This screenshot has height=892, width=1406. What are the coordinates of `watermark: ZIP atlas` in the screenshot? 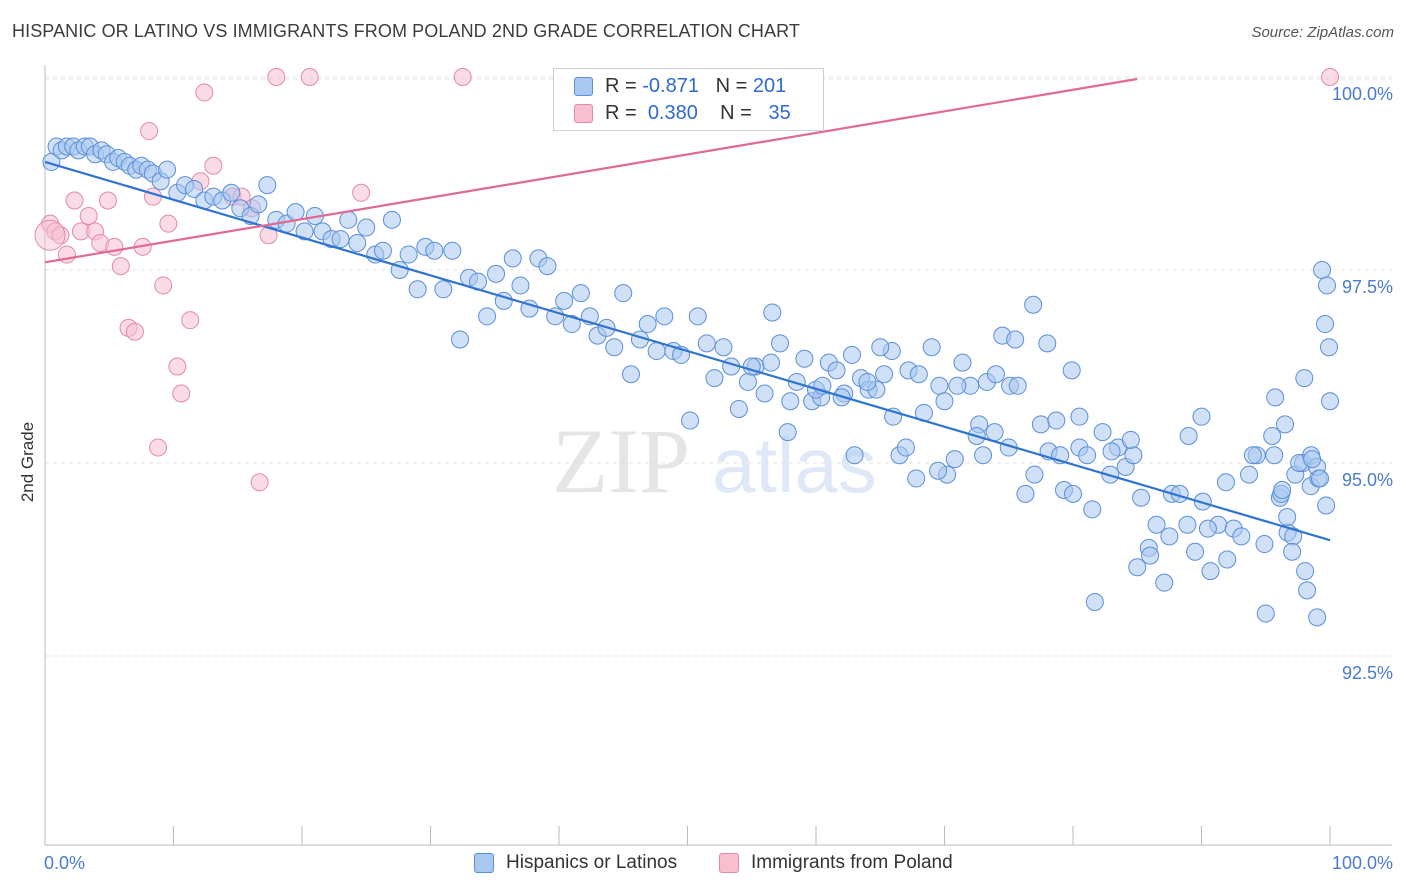 It's located at (714, 461).